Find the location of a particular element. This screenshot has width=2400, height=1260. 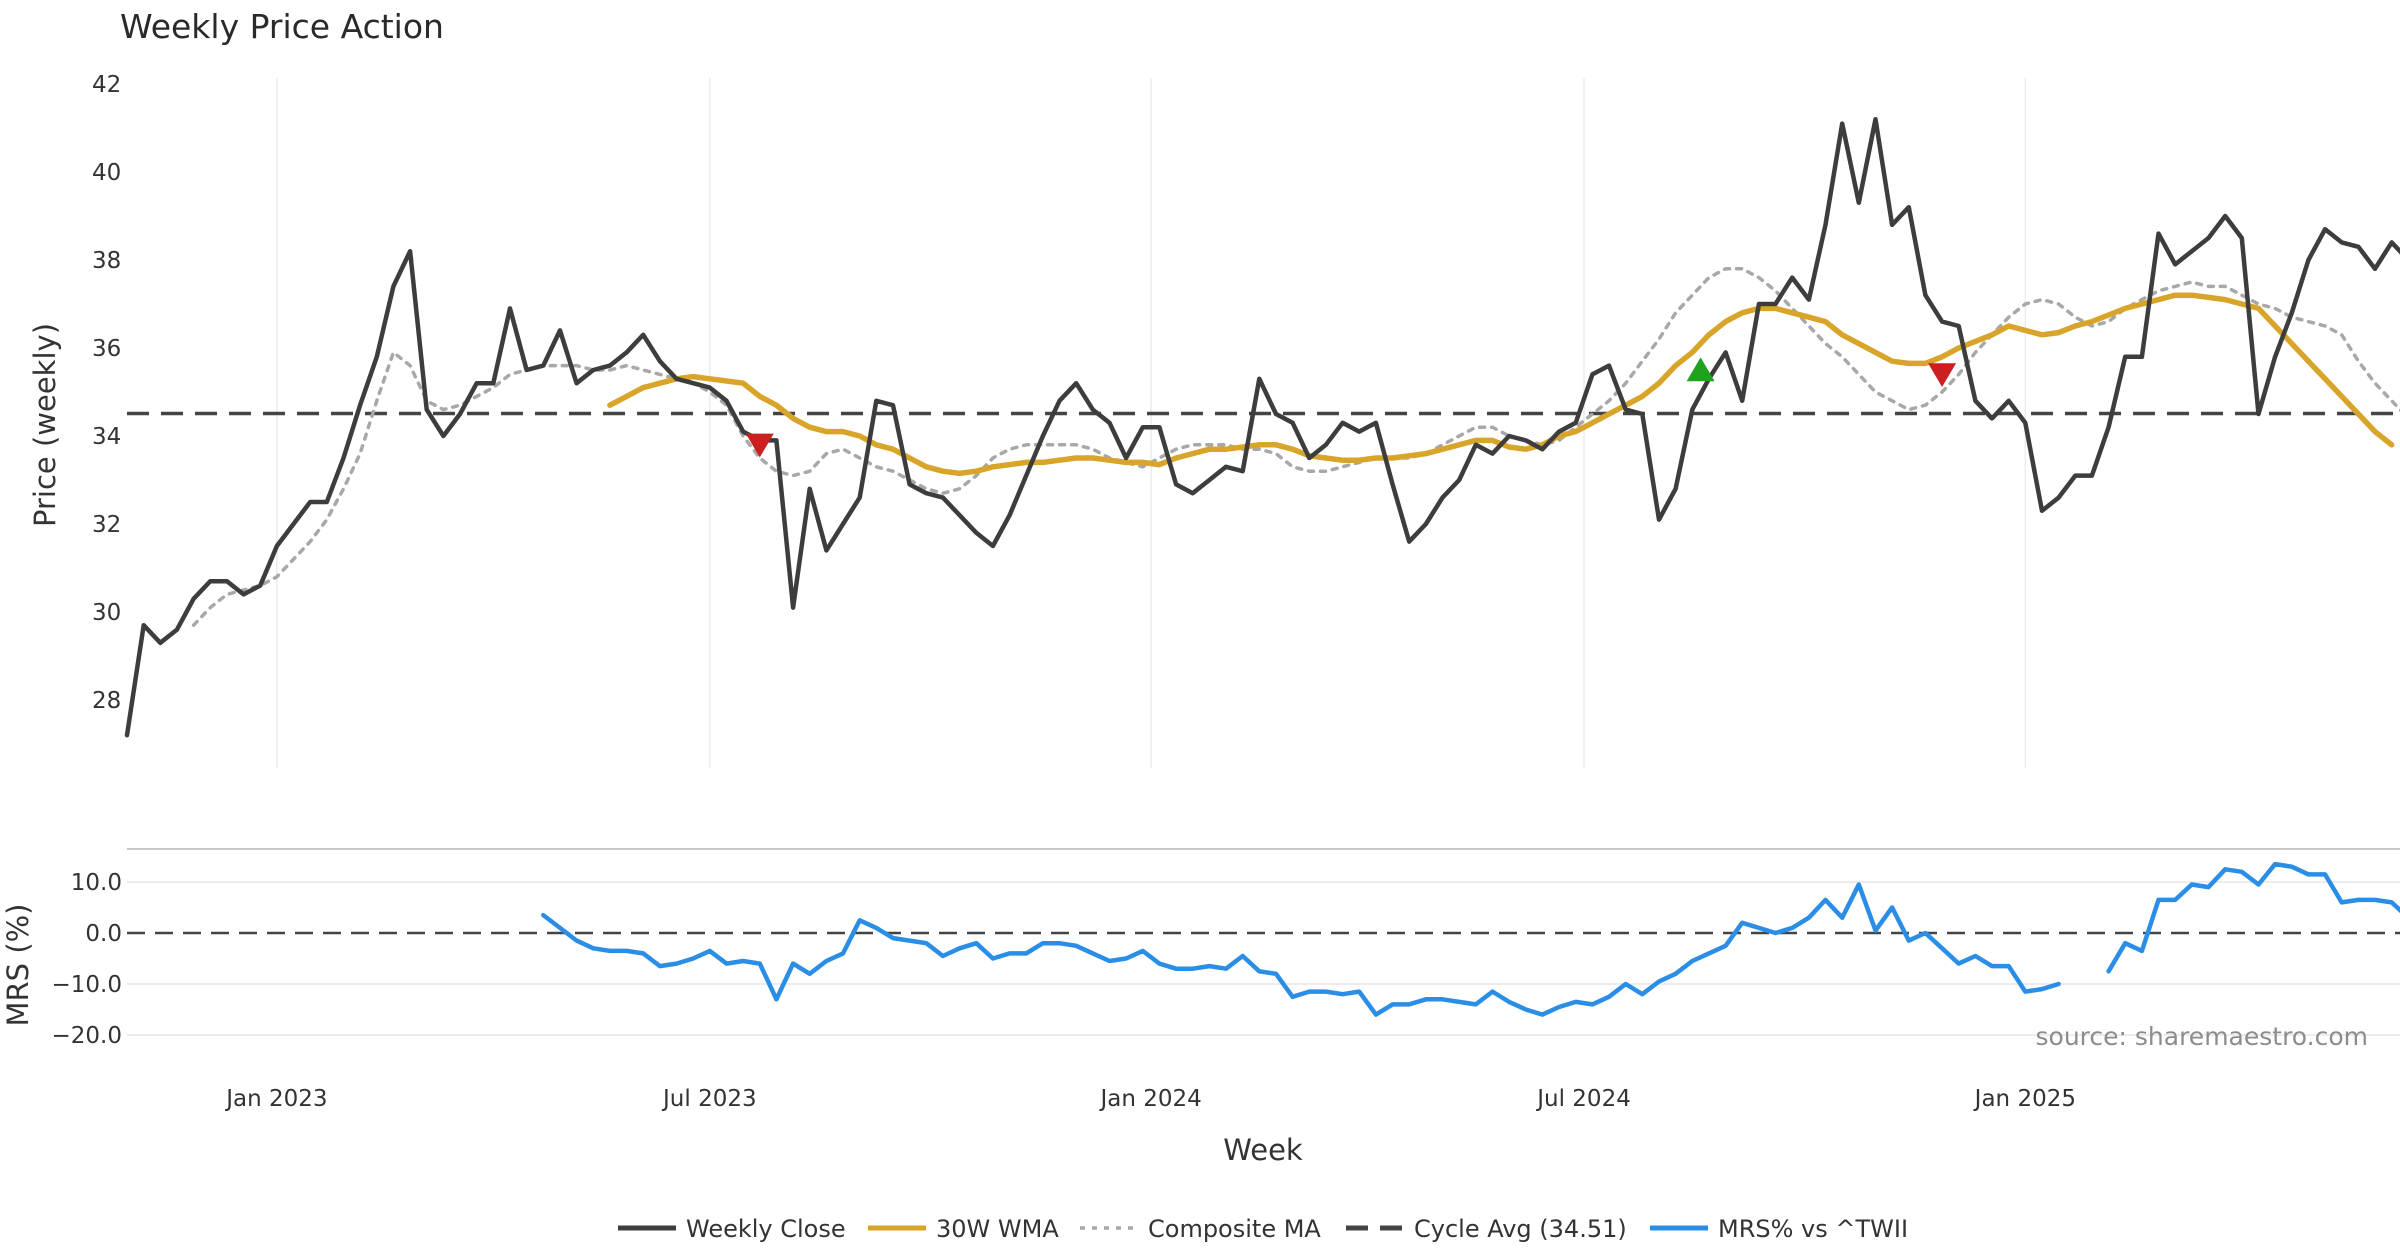

x-tick-label-0: Jan 2023 is located at coordinates (275, 1099).